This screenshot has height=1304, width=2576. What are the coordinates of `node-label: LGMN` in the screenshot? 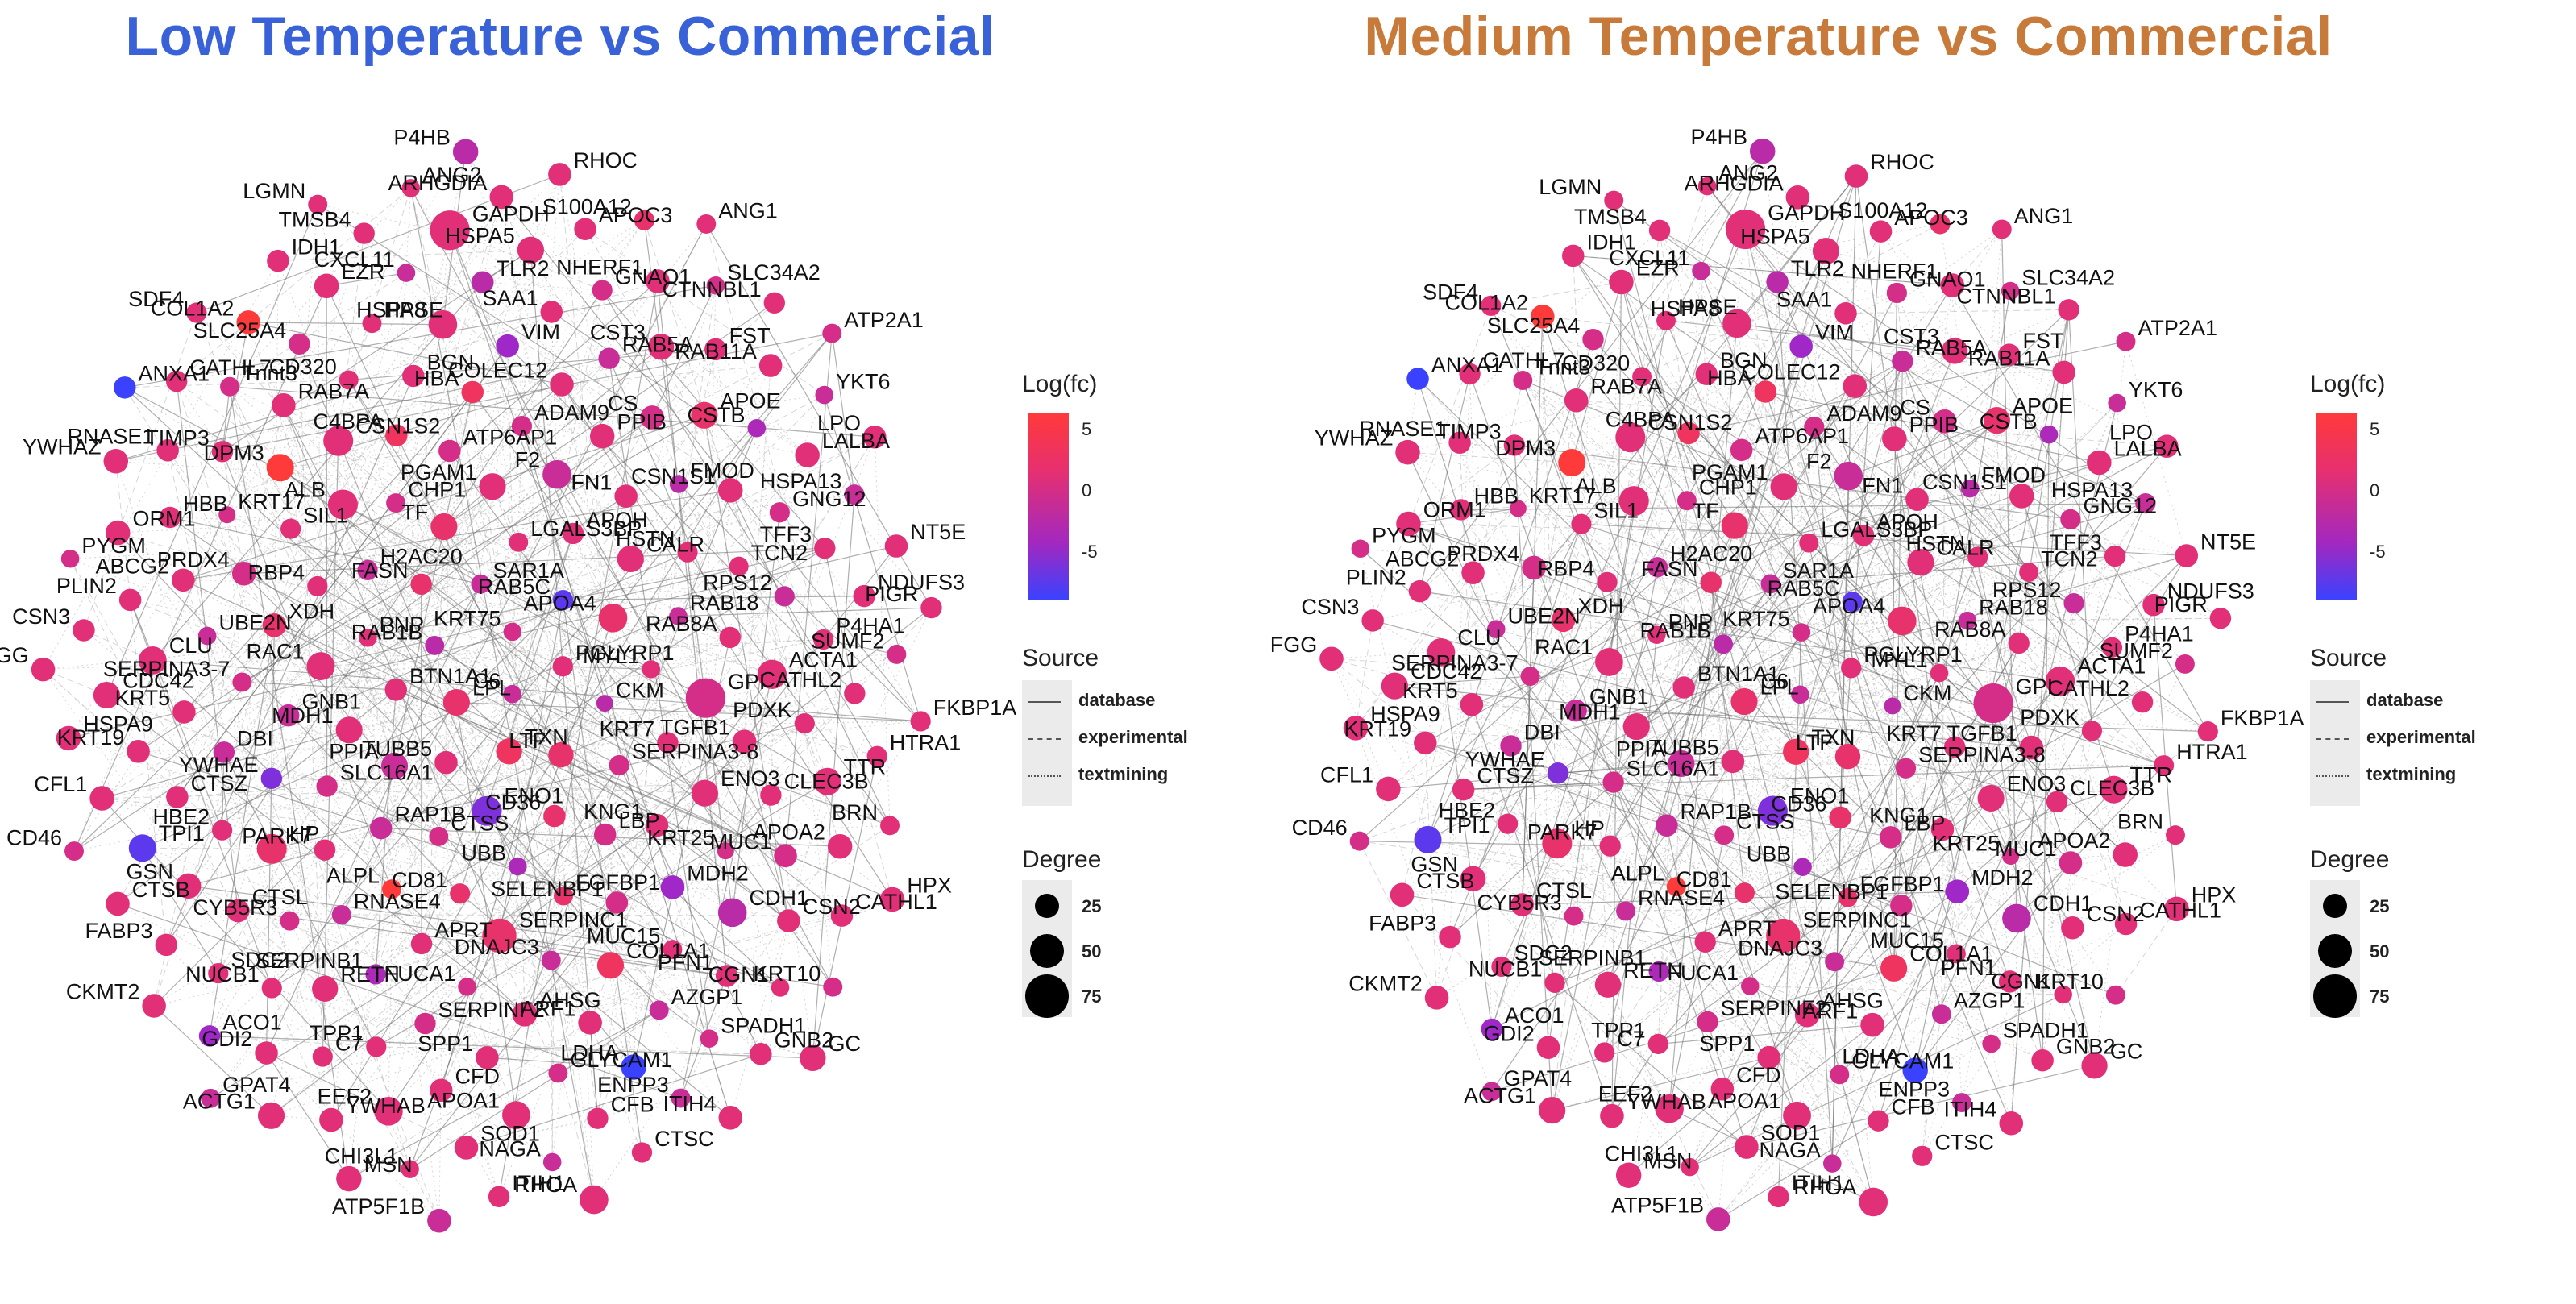 It's located at (1570, 187).